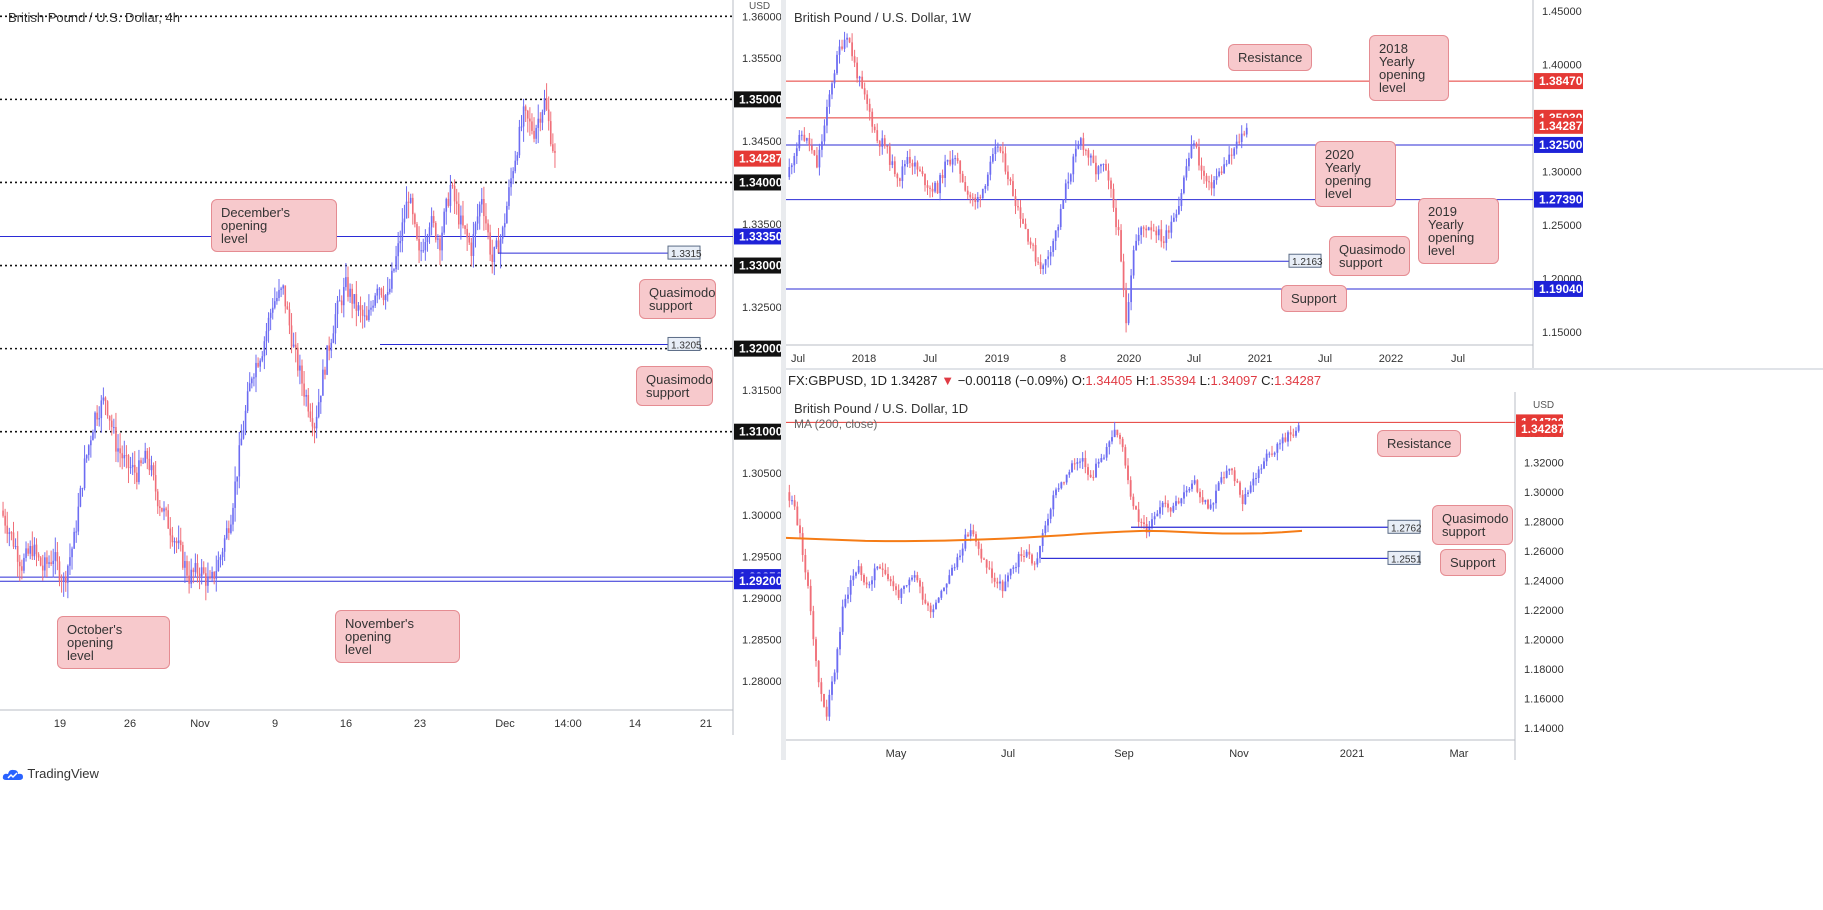 This screenshot has width=1823, height=910. What do you see at coordinates (761, 391) in the screenshot?
I see `y-tick-label: 1.31500` at bounding box center [761, 391].